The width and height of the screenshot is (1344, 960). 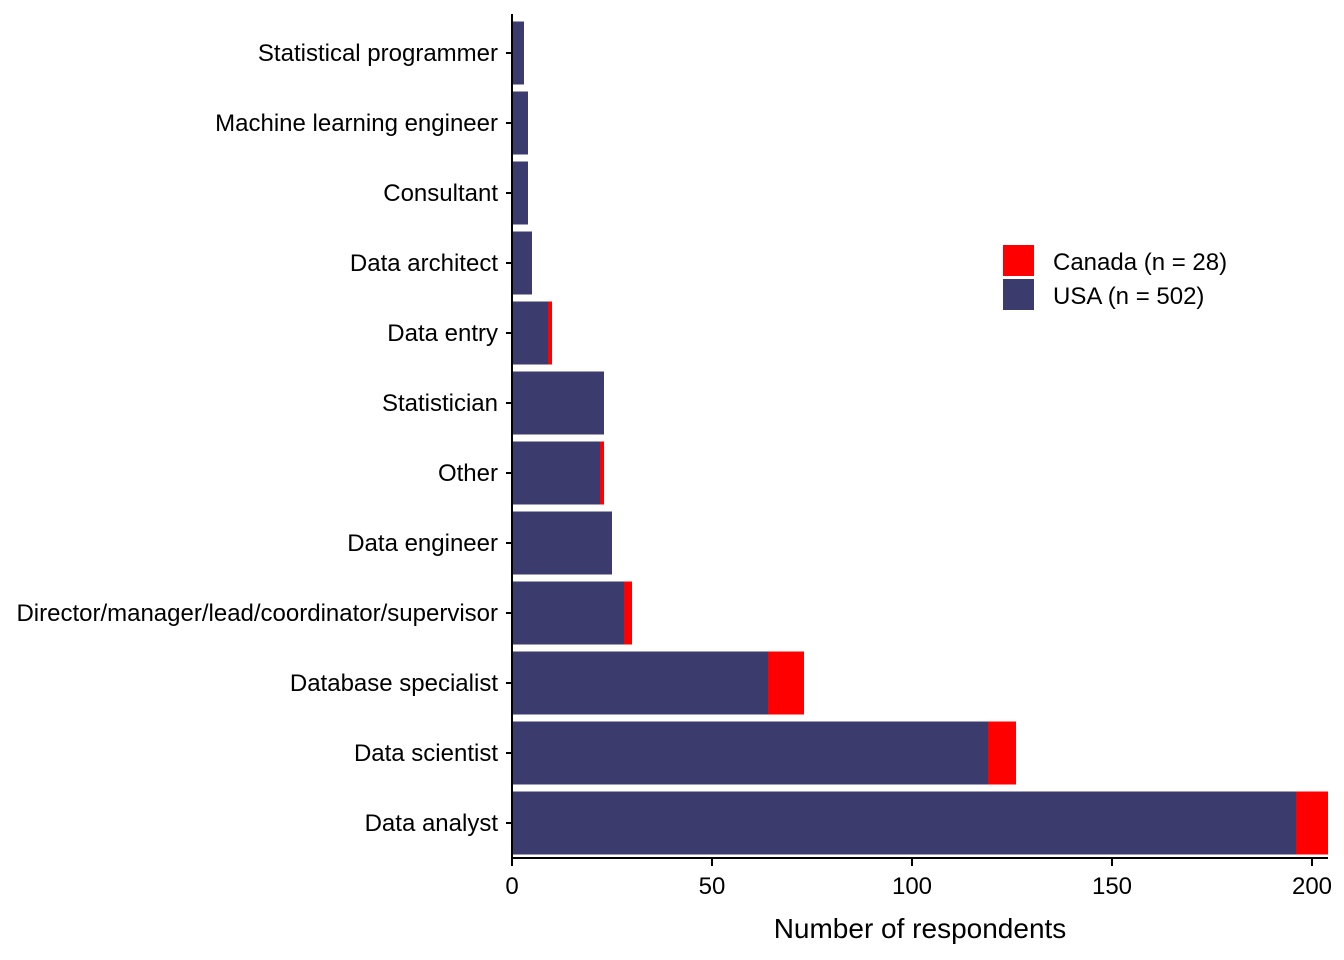 I want to click on category-label: Consultant, so click(x=440, y=193).